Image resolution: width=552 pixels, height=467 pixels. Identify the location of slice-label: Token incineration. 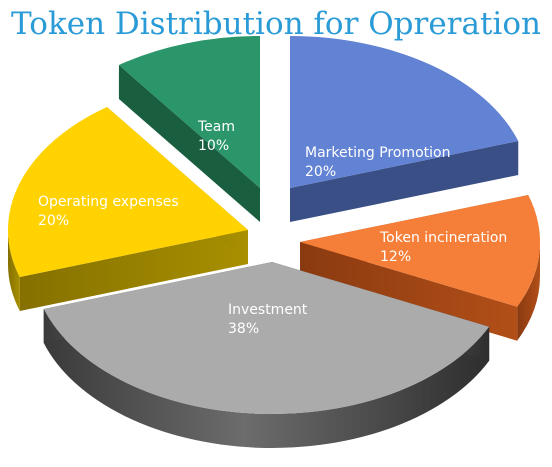
(443, 238).